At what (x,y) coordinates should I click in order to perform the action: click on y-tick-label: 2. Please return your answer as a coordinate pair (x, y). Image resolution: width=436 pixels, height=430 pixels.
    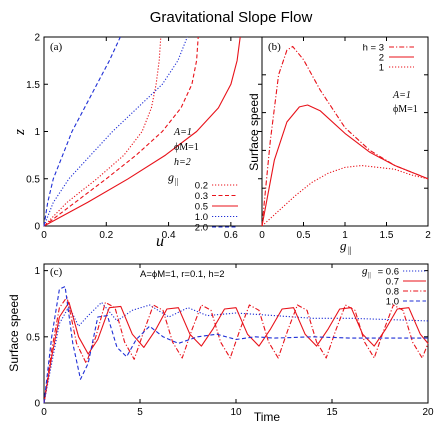
    Looking at the image, I should click on (37, 38).